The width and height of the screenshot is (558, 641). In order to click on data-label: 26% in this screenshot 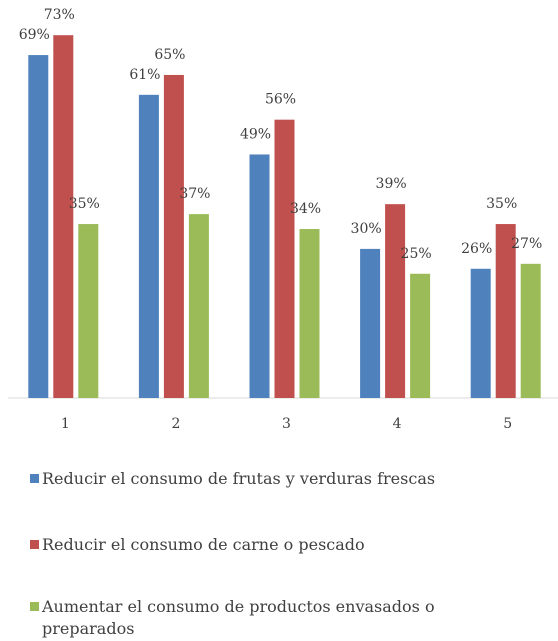, I will do `click(476, 249)`.